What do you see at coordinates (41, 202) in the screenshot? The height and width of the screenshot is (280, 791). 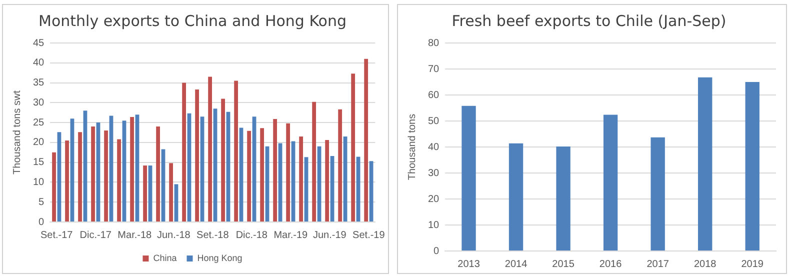 I see `y-tick-label: 5` at bounding box center [41, 202].